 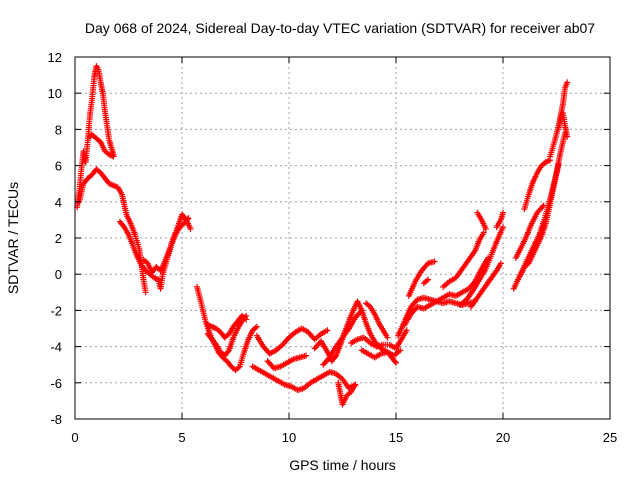 What do you see at coordinates (74, 437) in the screenshot?
I see `x-tick-label: 0` at bounding box center [74, 437].